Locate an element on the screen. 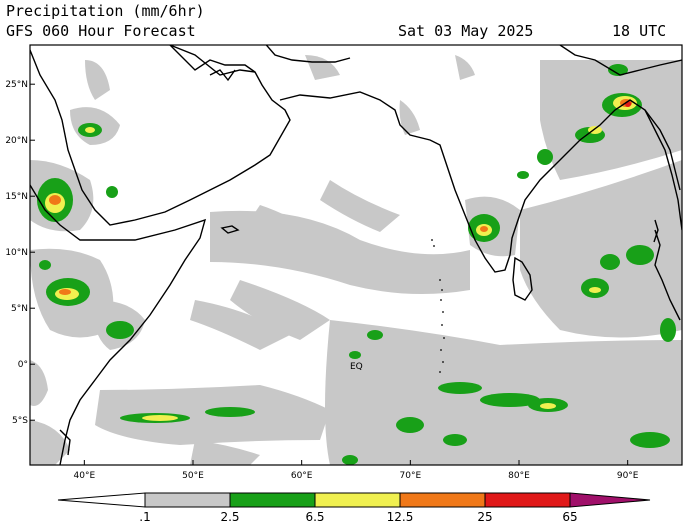 The image size is (700, 525). lat-tick-label: 0° is located at coordinates (23, 365).